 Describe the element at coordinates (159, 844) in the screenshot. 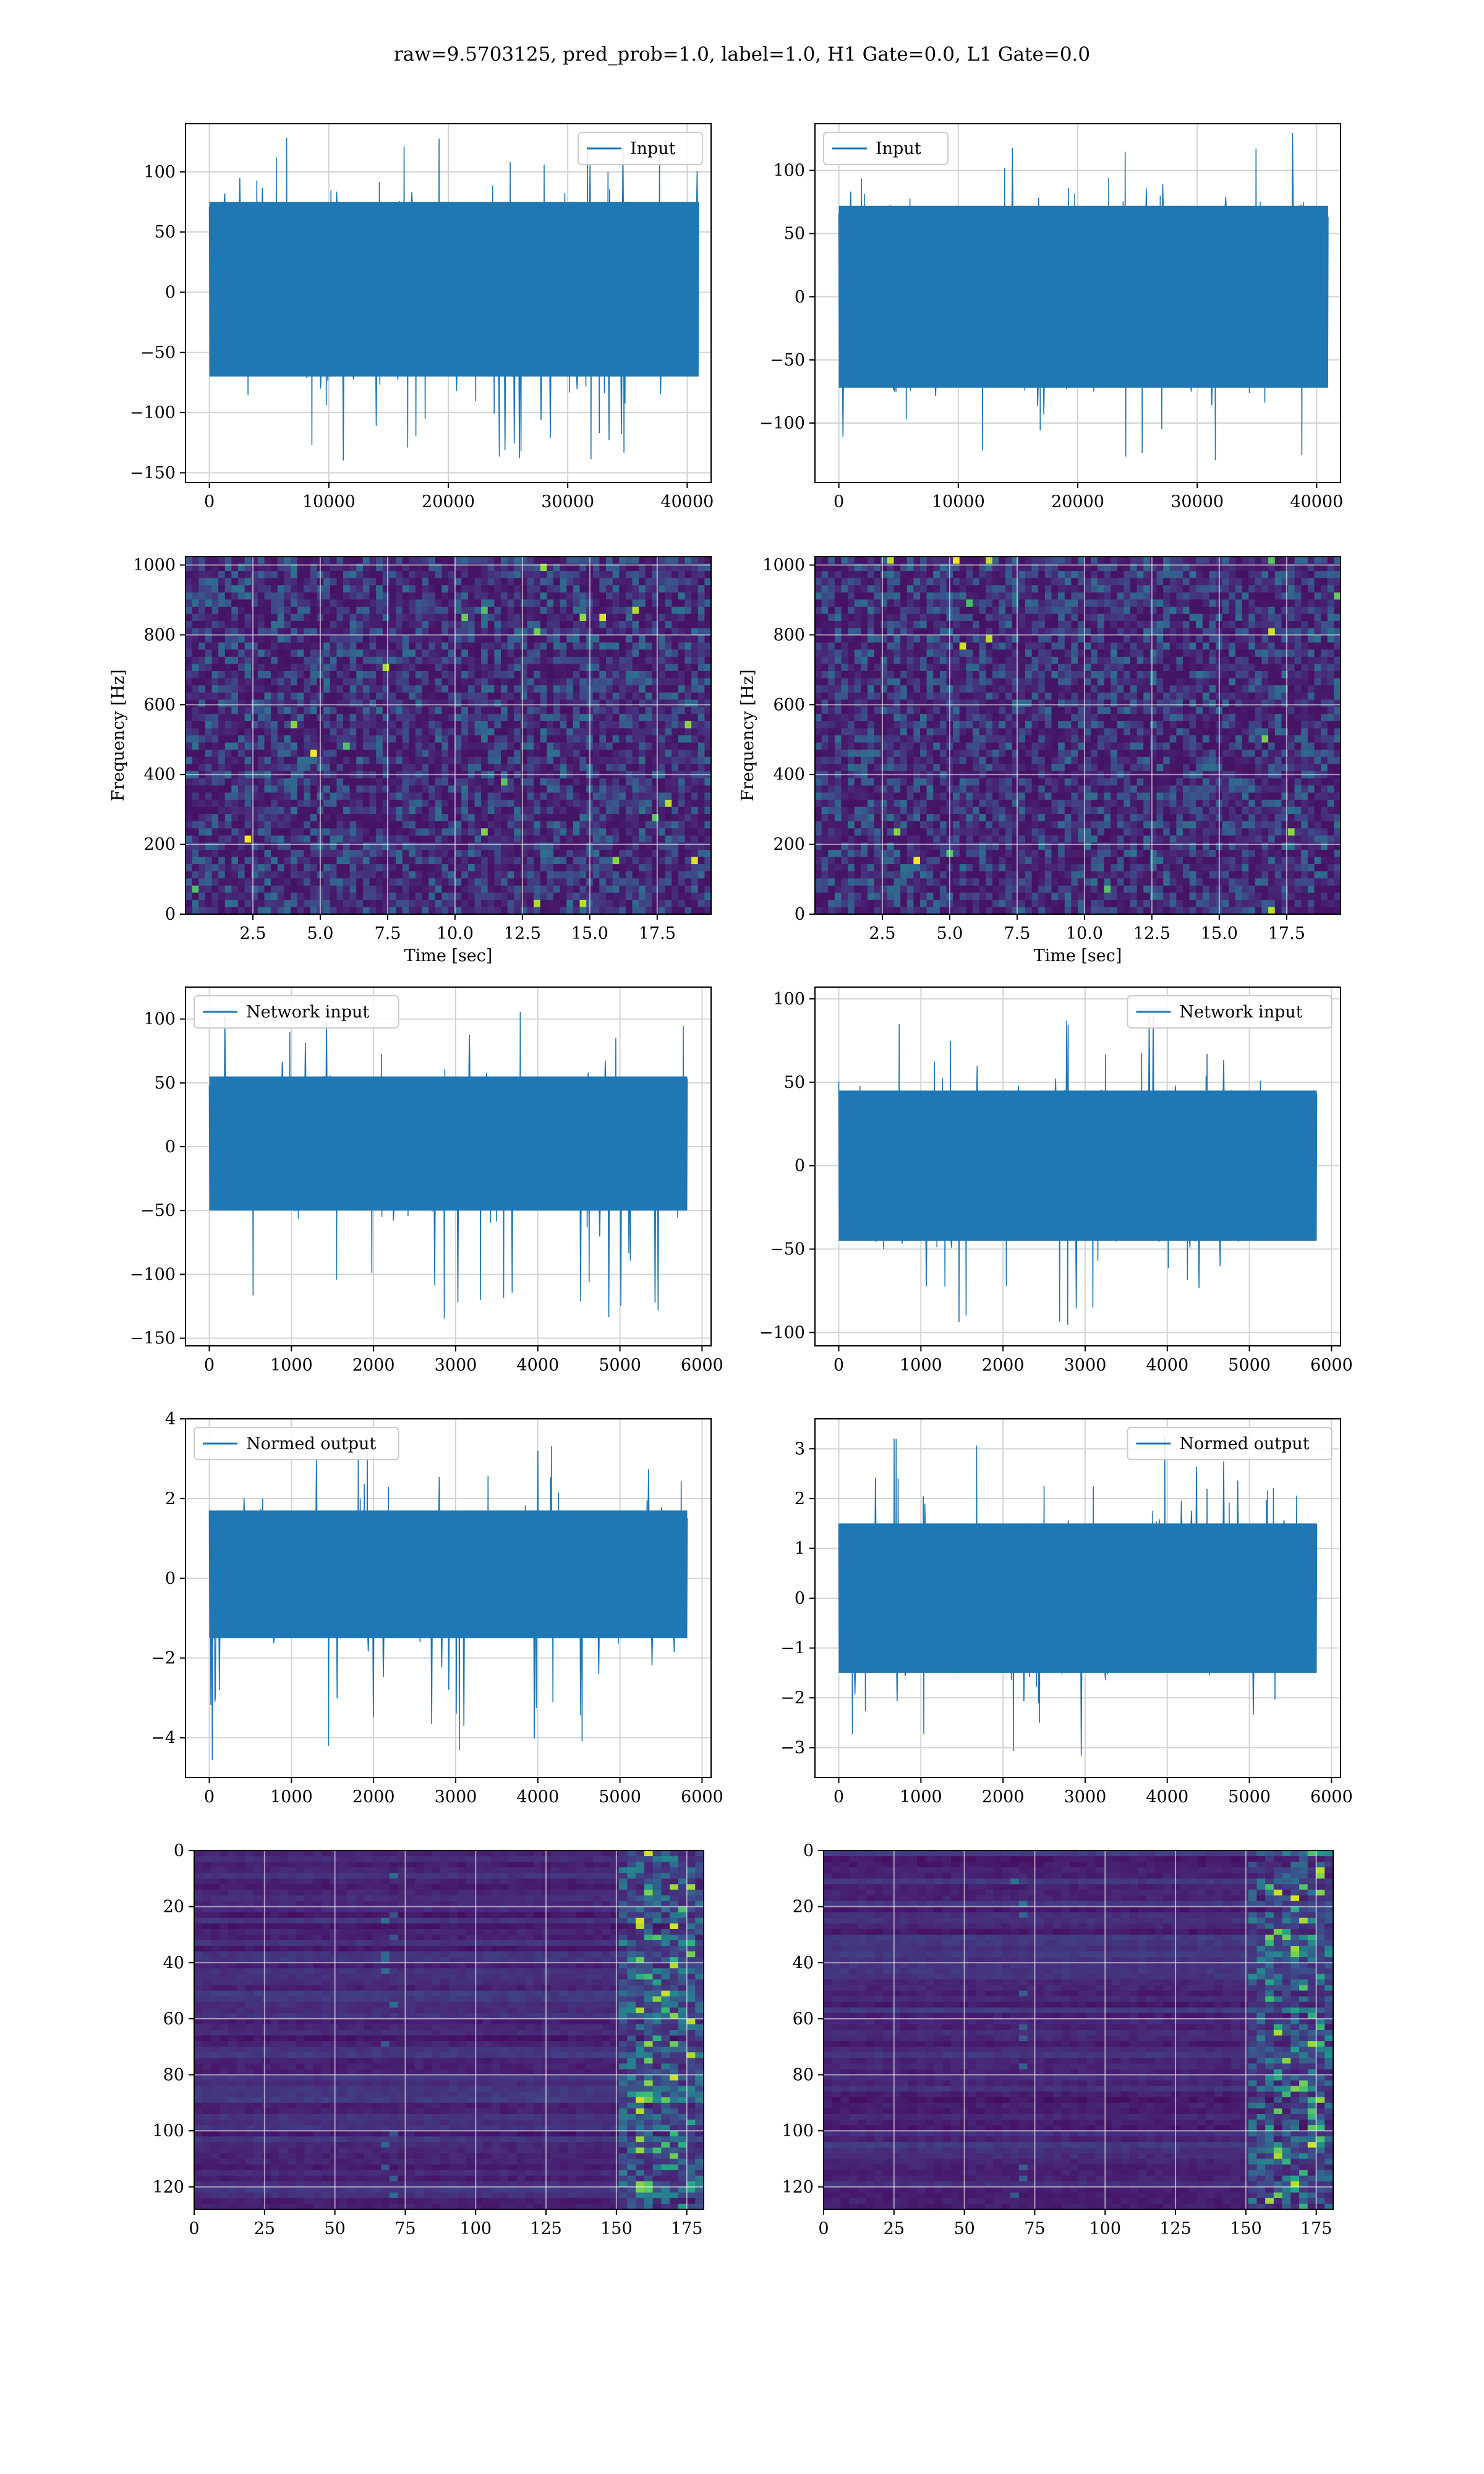

I see `y-tick-label: 200` at that location.